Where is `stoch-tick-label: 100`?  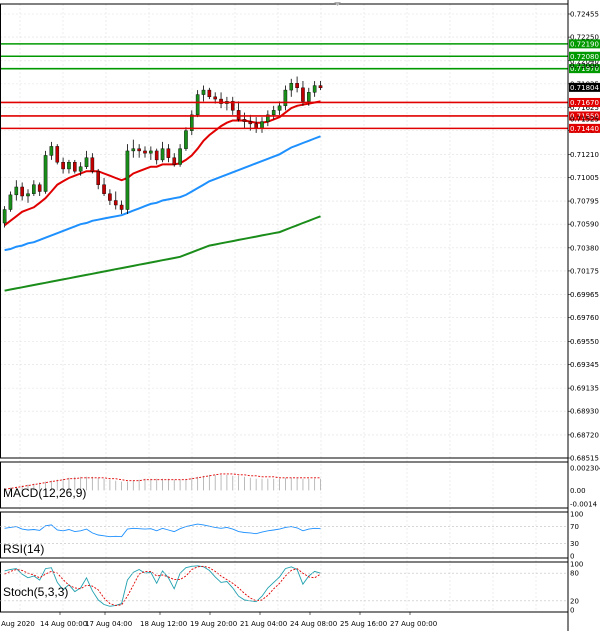 stoch-tick-label: 100 is located at coordinates (576, 565).